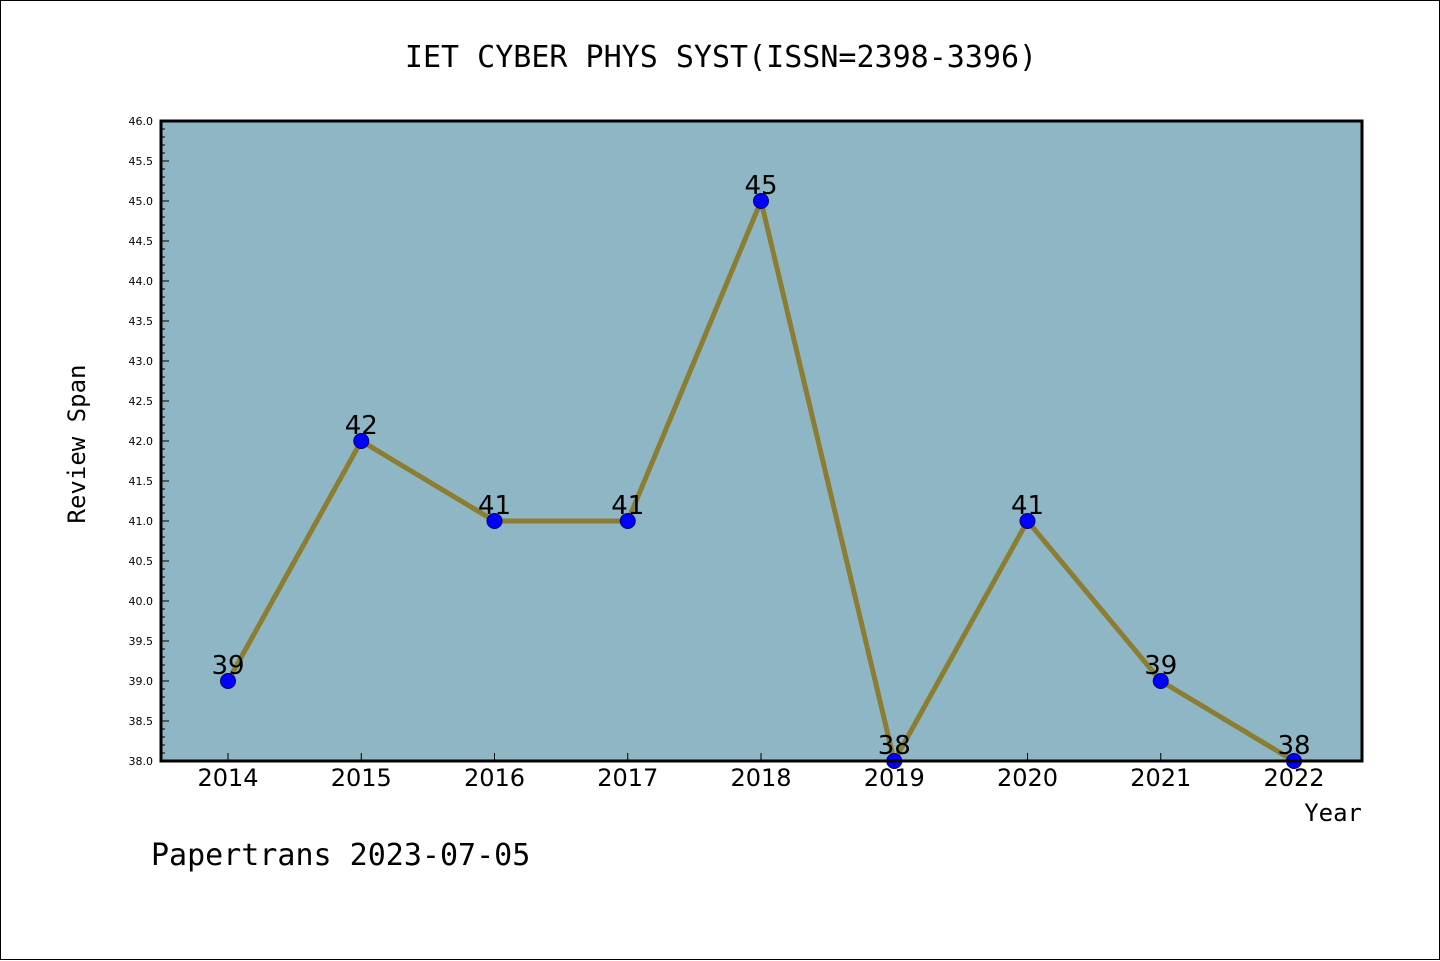  Describe the element at coordinates (141, 681) in the screenshot. I see `y-tick-label: 39.0` at that location.